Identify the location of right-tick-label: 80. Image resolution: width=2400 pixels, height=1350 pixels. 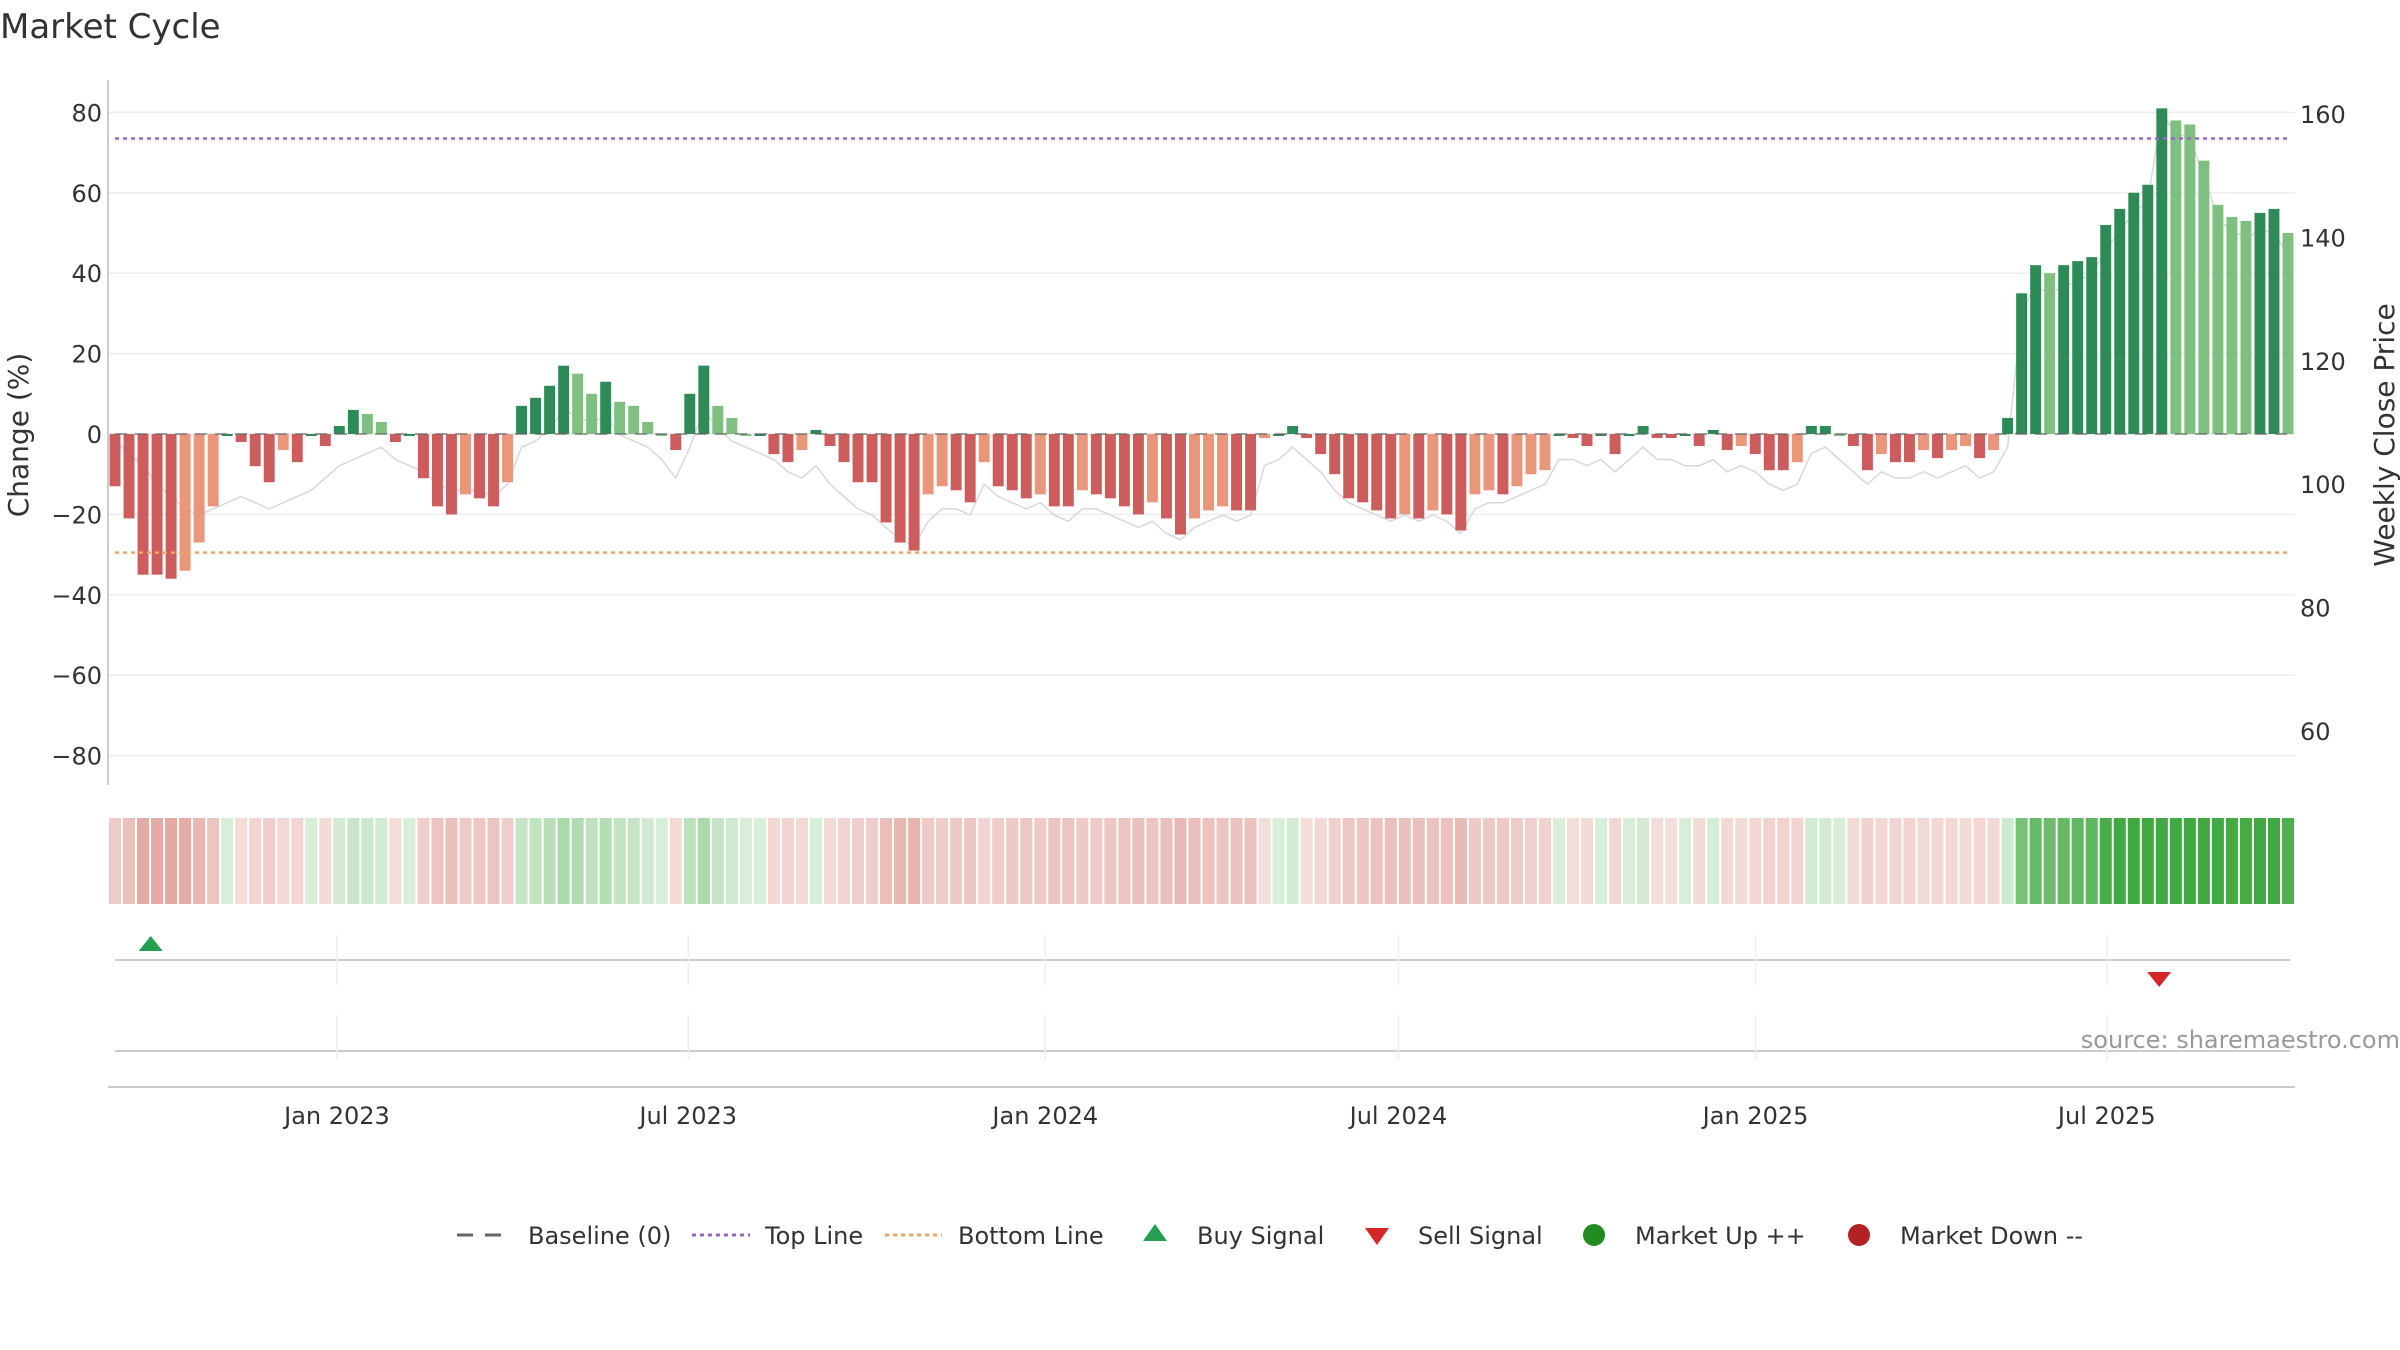
(2315, 609).